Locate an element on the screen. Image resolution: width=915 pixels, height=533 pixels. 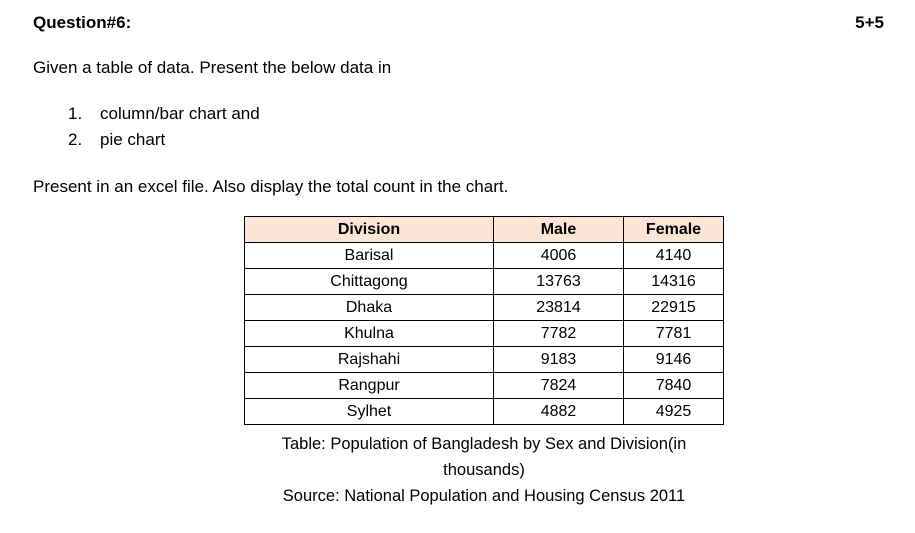
female-cell: 9146 is located at coordinates (673, 359).